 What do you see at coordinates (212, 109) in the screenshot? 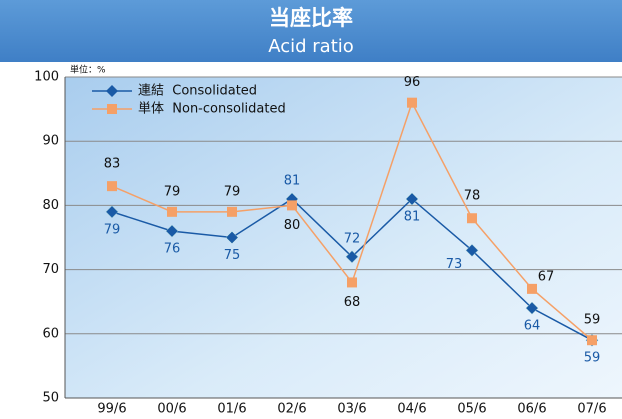
I see `legend-label: 単体 Non-consolidated` at bounding box center [212, 109].